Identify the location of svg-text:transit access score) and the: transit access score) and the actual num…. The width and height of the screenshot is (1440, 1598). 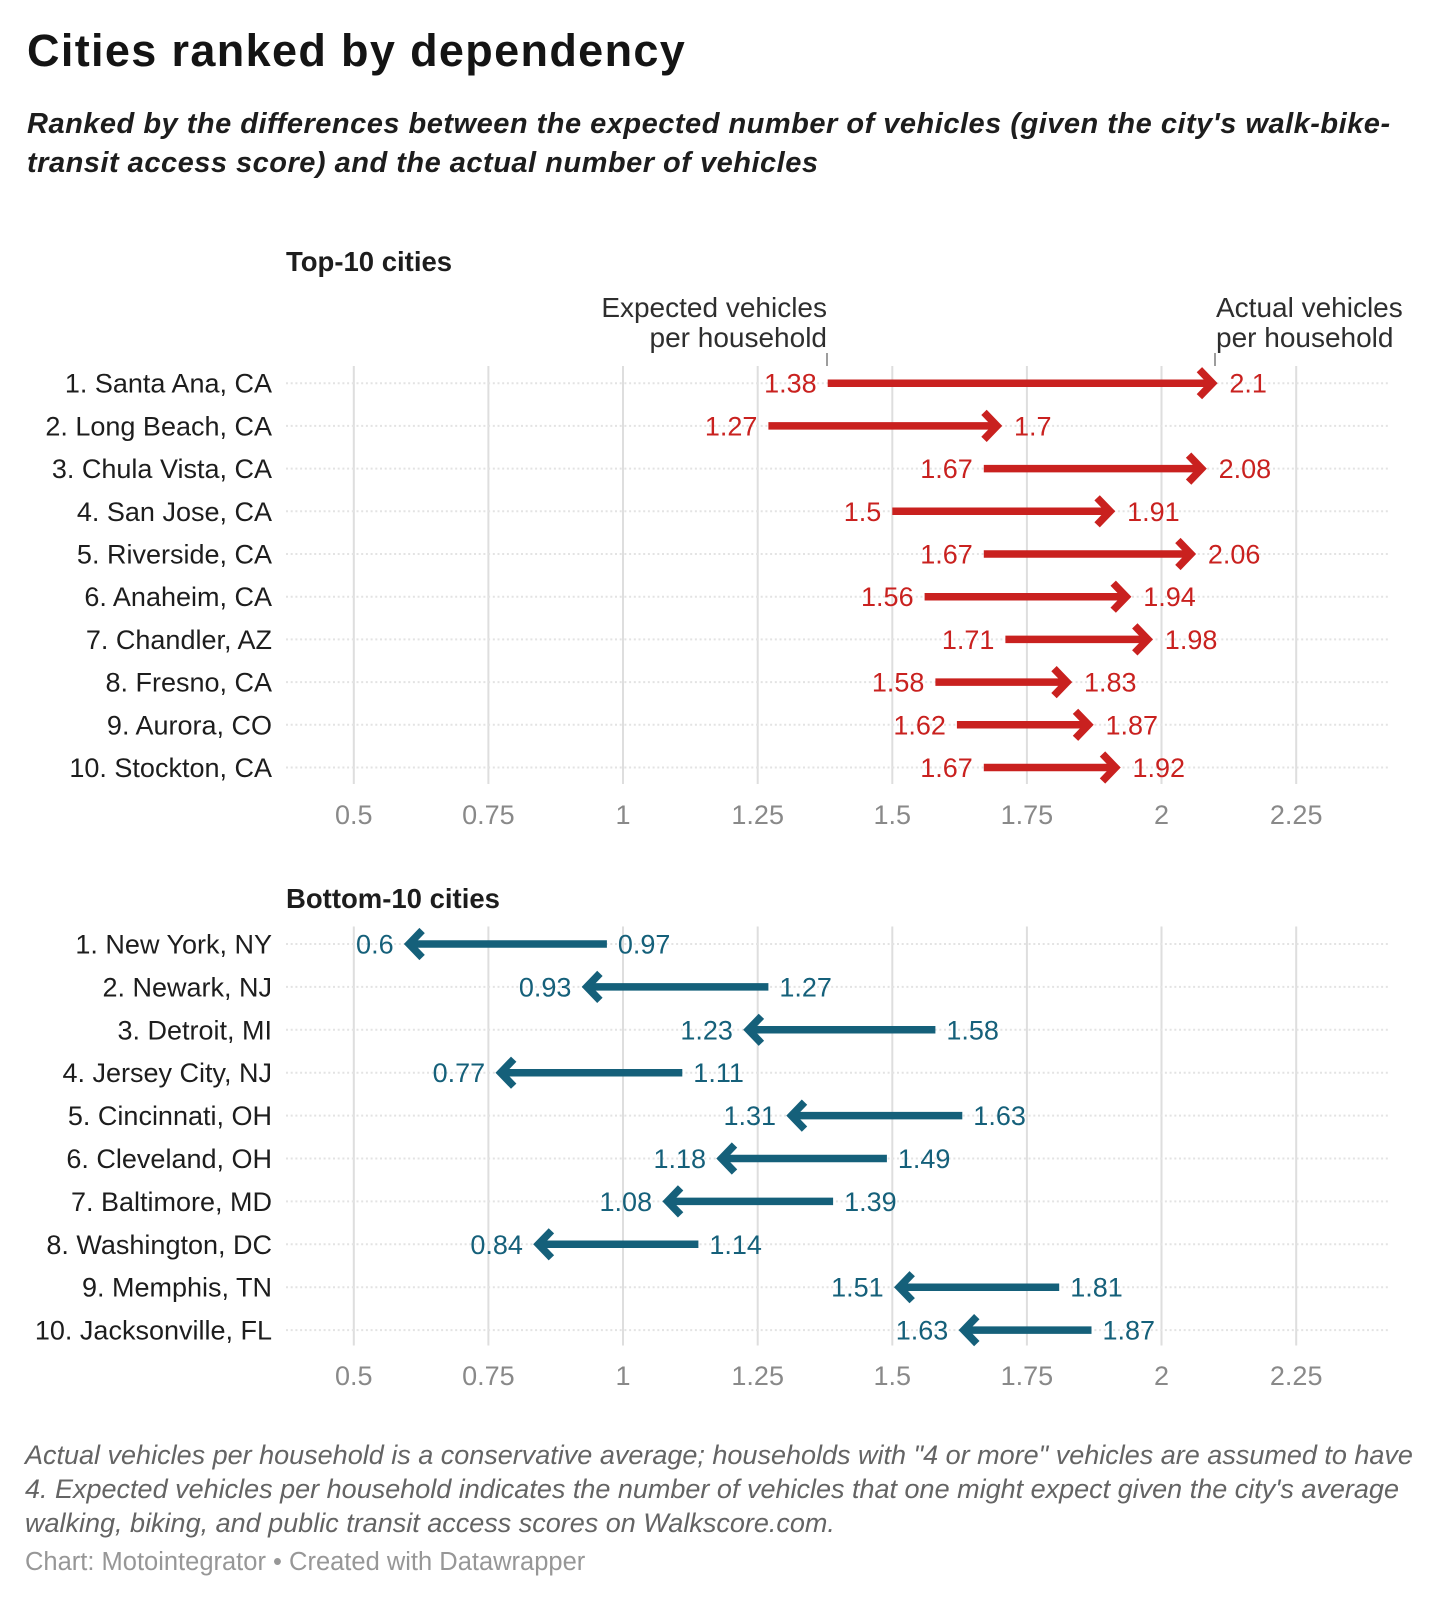
(422, 163).